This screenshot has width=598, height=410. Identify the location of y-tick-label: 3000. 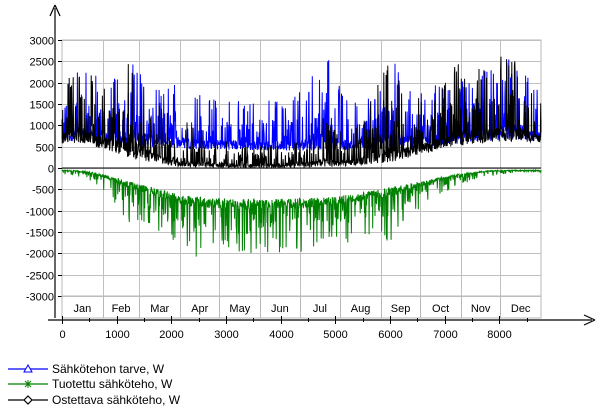
(42, 42).